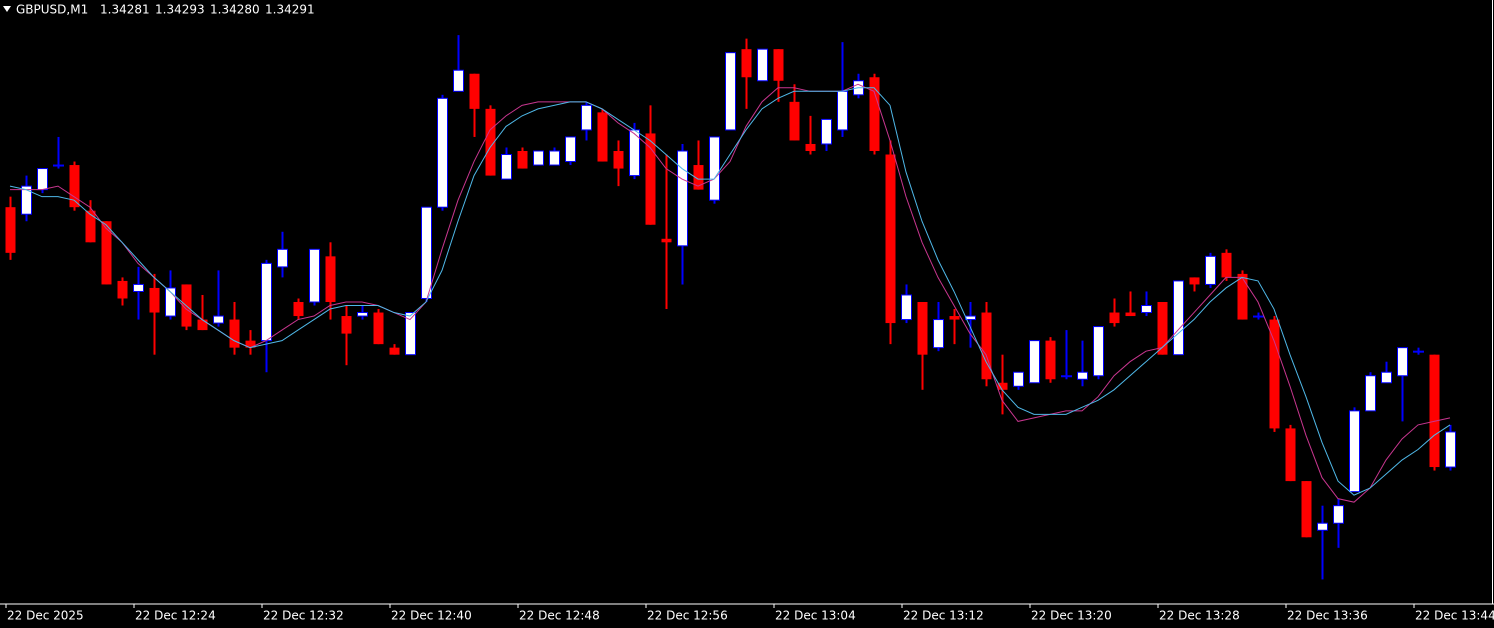 The width and height of the screenshot is (1494, 628). I want to click on x-tick-label: 22 Dec 13:20, so click(1071, 616).